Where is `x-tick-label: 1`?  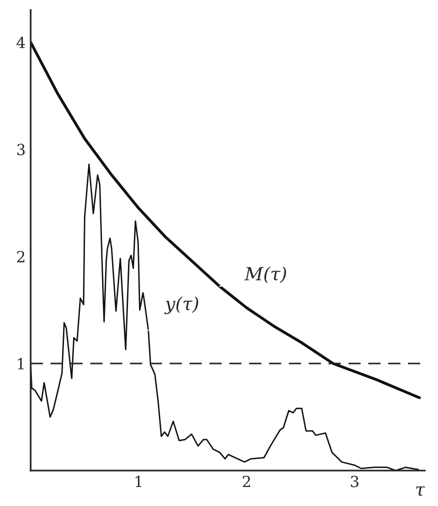
x-tick-label: 1 is located at coordinates (139, 482).